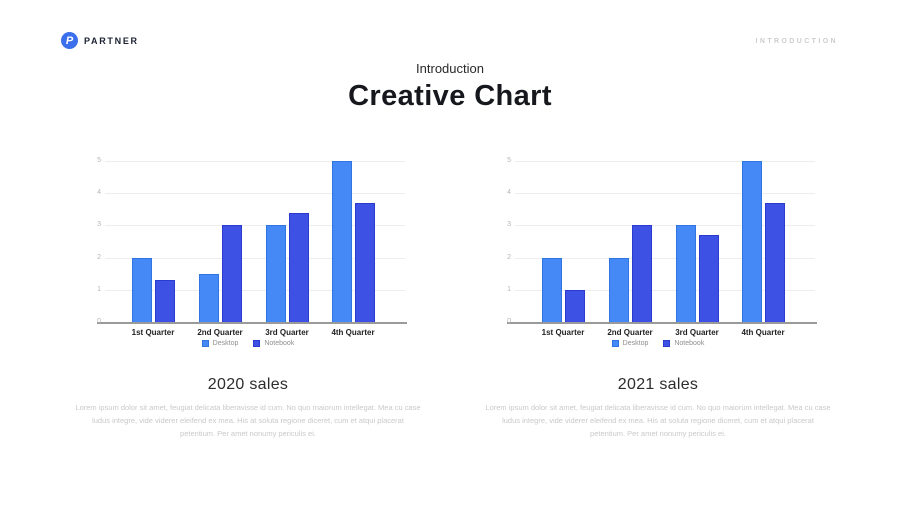 Image resolution: width=900 pixels, height=506 pixels. What do you see at coordinates (111, 40) in the screenshot?
I see `brand-name: PARTNER` at bounding box center [111, 40].